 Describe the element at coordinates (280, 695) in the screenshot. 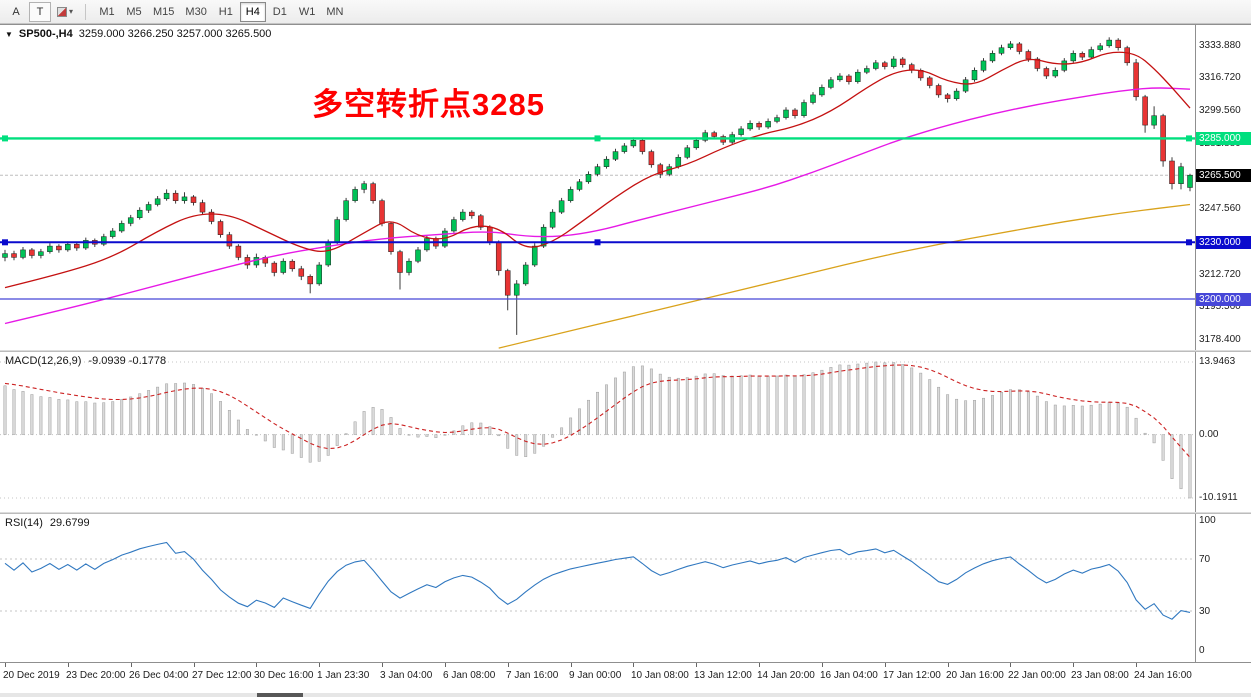

I see `scrollbar-thumb` at that location.